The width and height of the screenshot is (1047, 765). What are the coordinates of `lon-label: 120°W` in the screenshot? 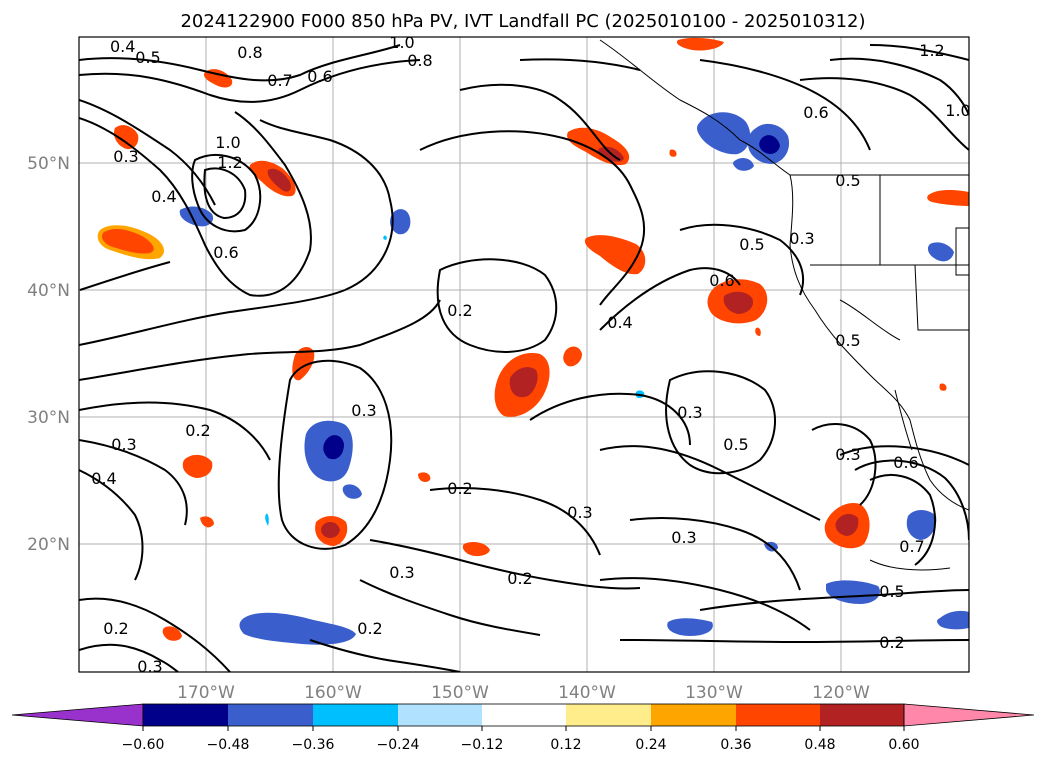 It's located at (841, 693).